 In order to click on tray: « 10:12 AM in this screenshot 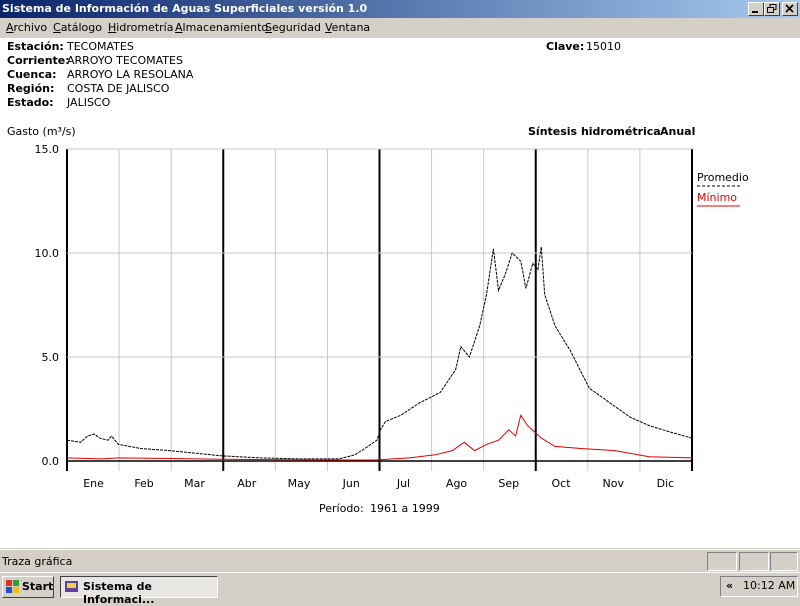, I will do `click(759, 586)`.